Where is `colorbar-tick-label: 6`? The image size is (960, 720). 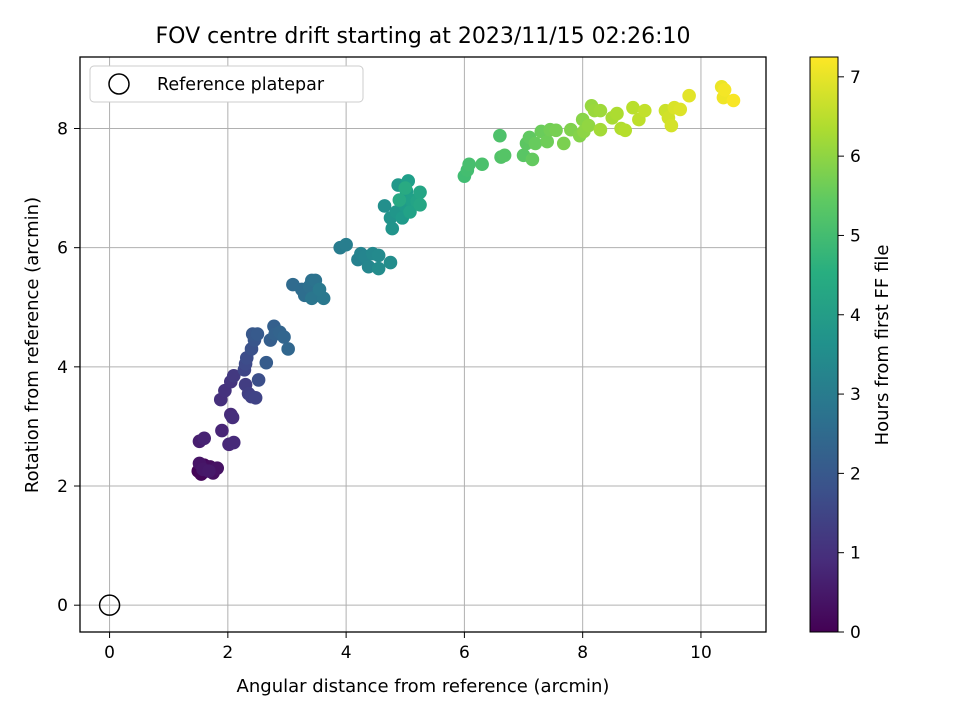
colorbar-tick-label: 6 is located at coordinates (855, 157).